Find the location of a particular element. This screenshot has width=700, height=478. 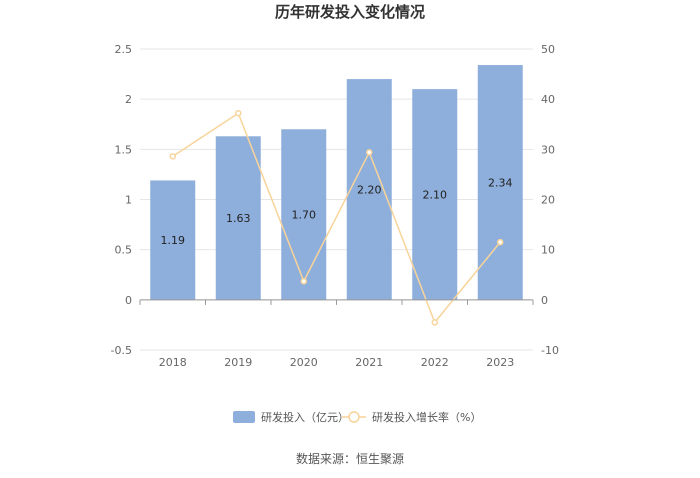

bar-2019 is located at coordinates (238, 218).